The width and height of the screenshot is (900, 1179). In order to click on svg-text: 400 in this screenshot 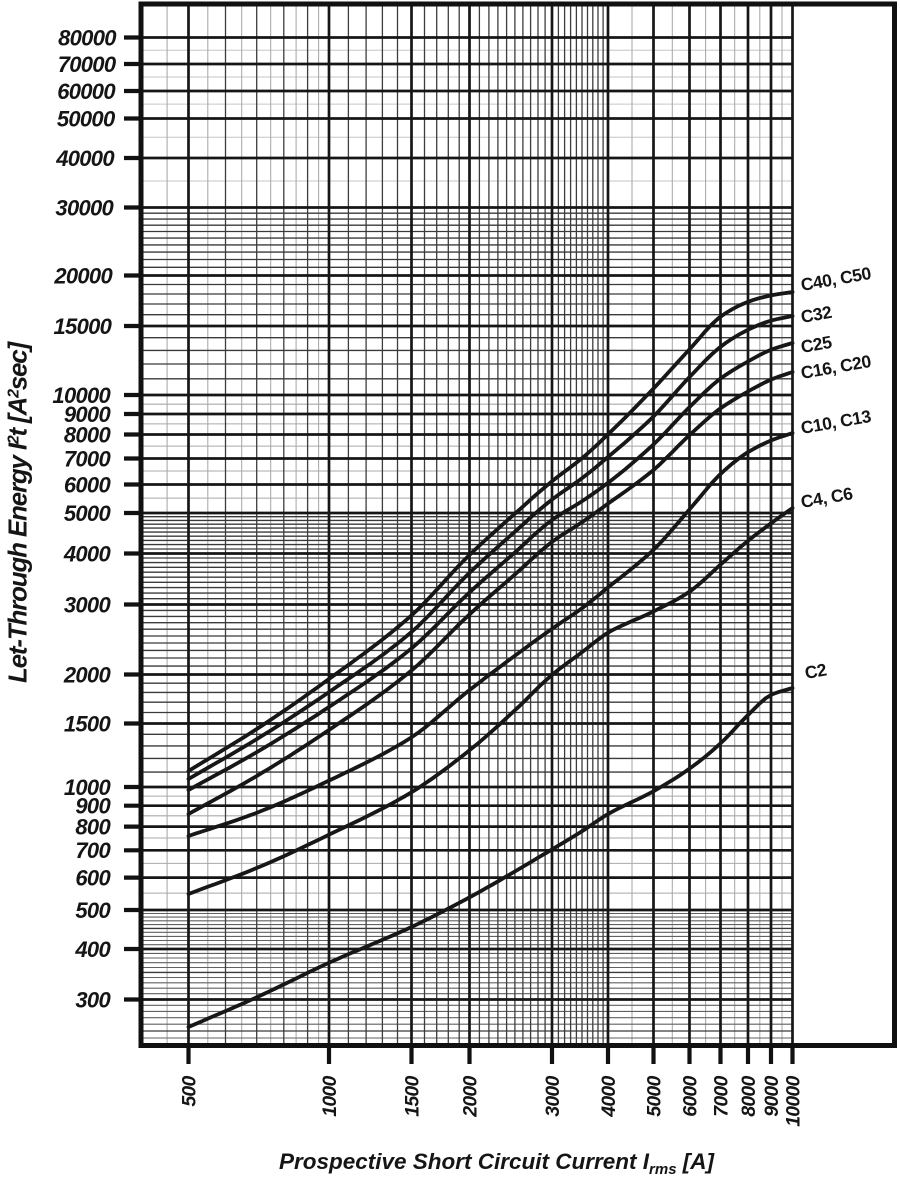, I will do `click(92, 949)`.